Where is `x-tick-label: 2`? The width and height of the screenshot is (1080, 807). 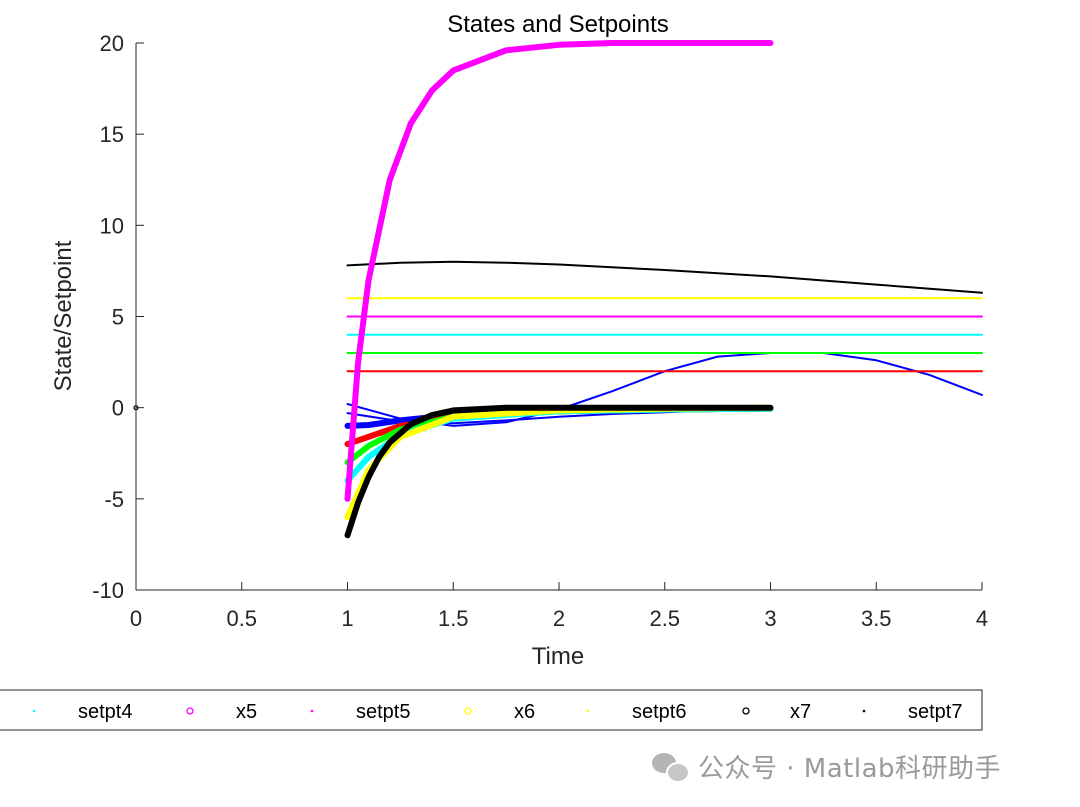
x-tick-label: 2 is located at coordinates (559, 618).